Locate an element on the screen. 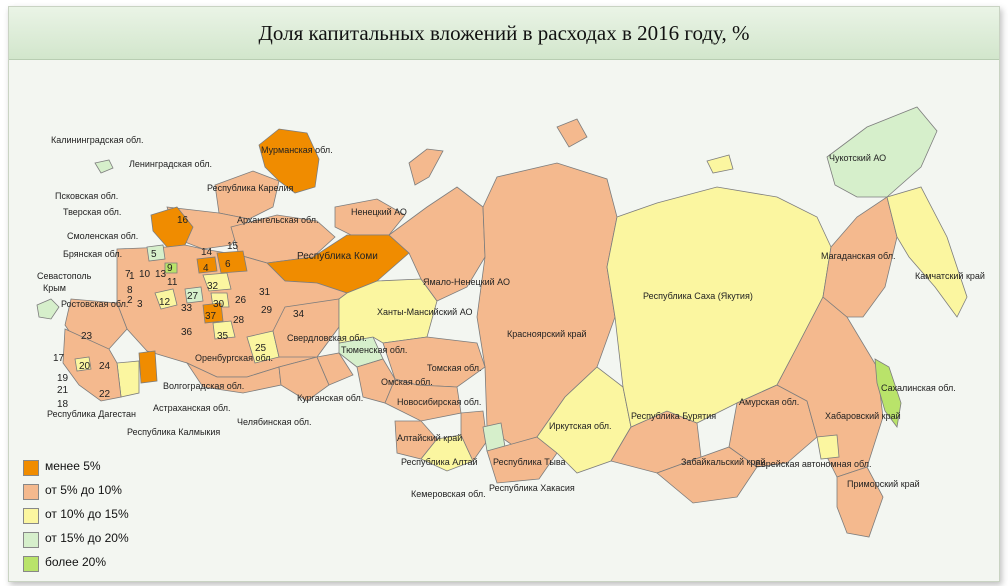 The image size is (1008, 586). label-arkhangelsk: Архангельская обл. is located at coordinates (278, 220).